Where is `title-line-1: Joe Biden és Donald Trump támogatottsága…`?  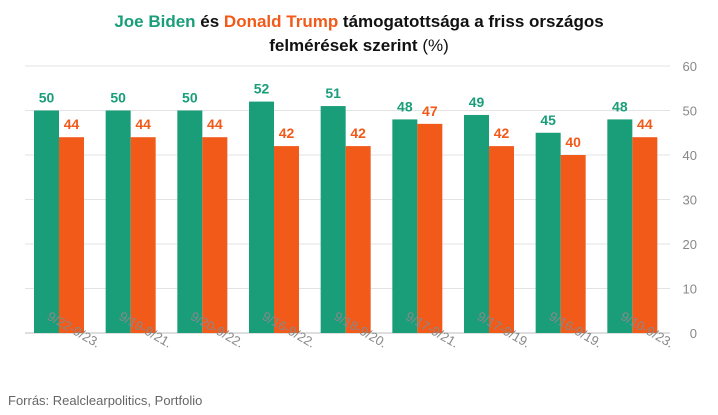
title-line-1: Joe Biden és Donald Trump támogatottsága… is located at coordinates (359, 22).